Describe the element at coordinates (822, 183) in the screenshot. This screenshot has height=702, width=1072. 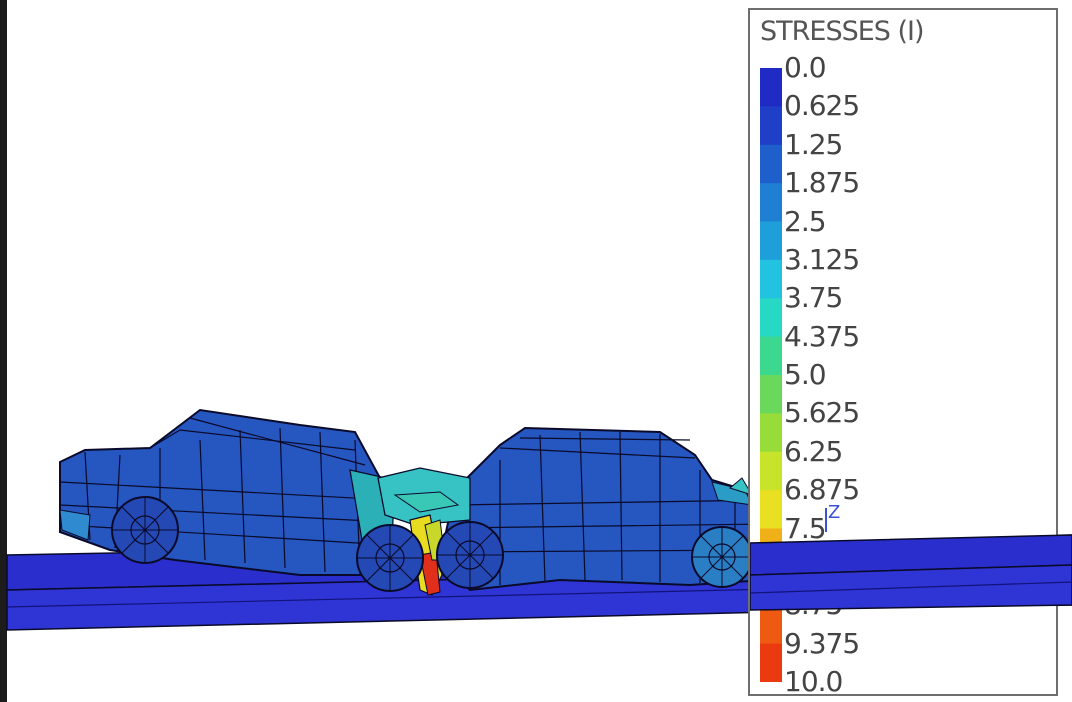
I see `legend-tick-label: 1.875` at that location.